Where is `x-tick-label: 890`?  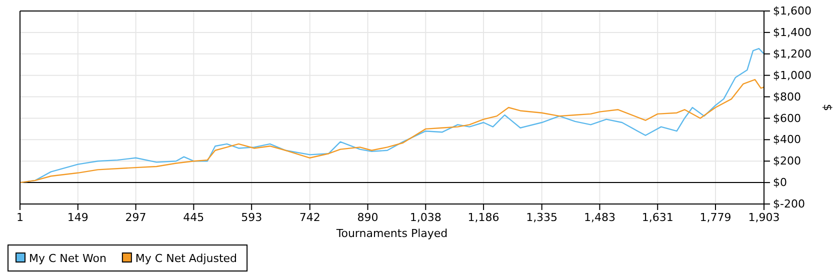
x-tick-label: 890 is located at coordinates (367, 217).